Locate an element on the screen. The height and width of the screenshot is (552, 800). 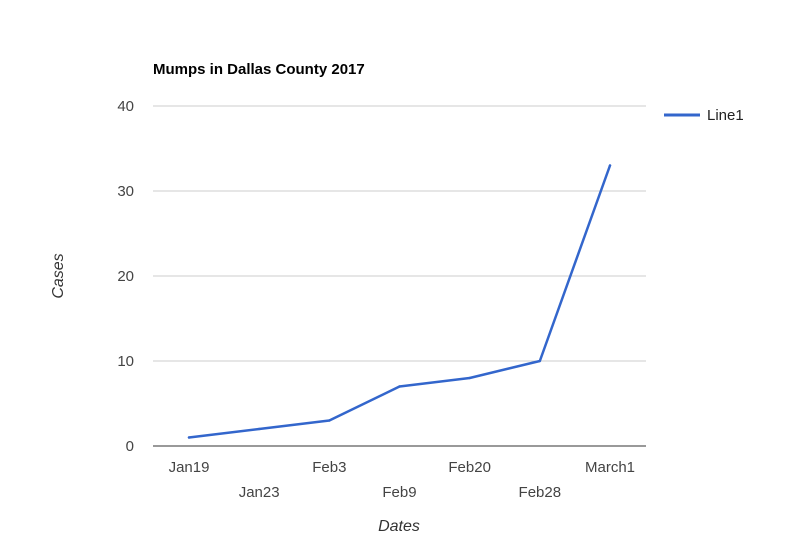
y-tick-label: 10 is located at coordinates (125, 361).